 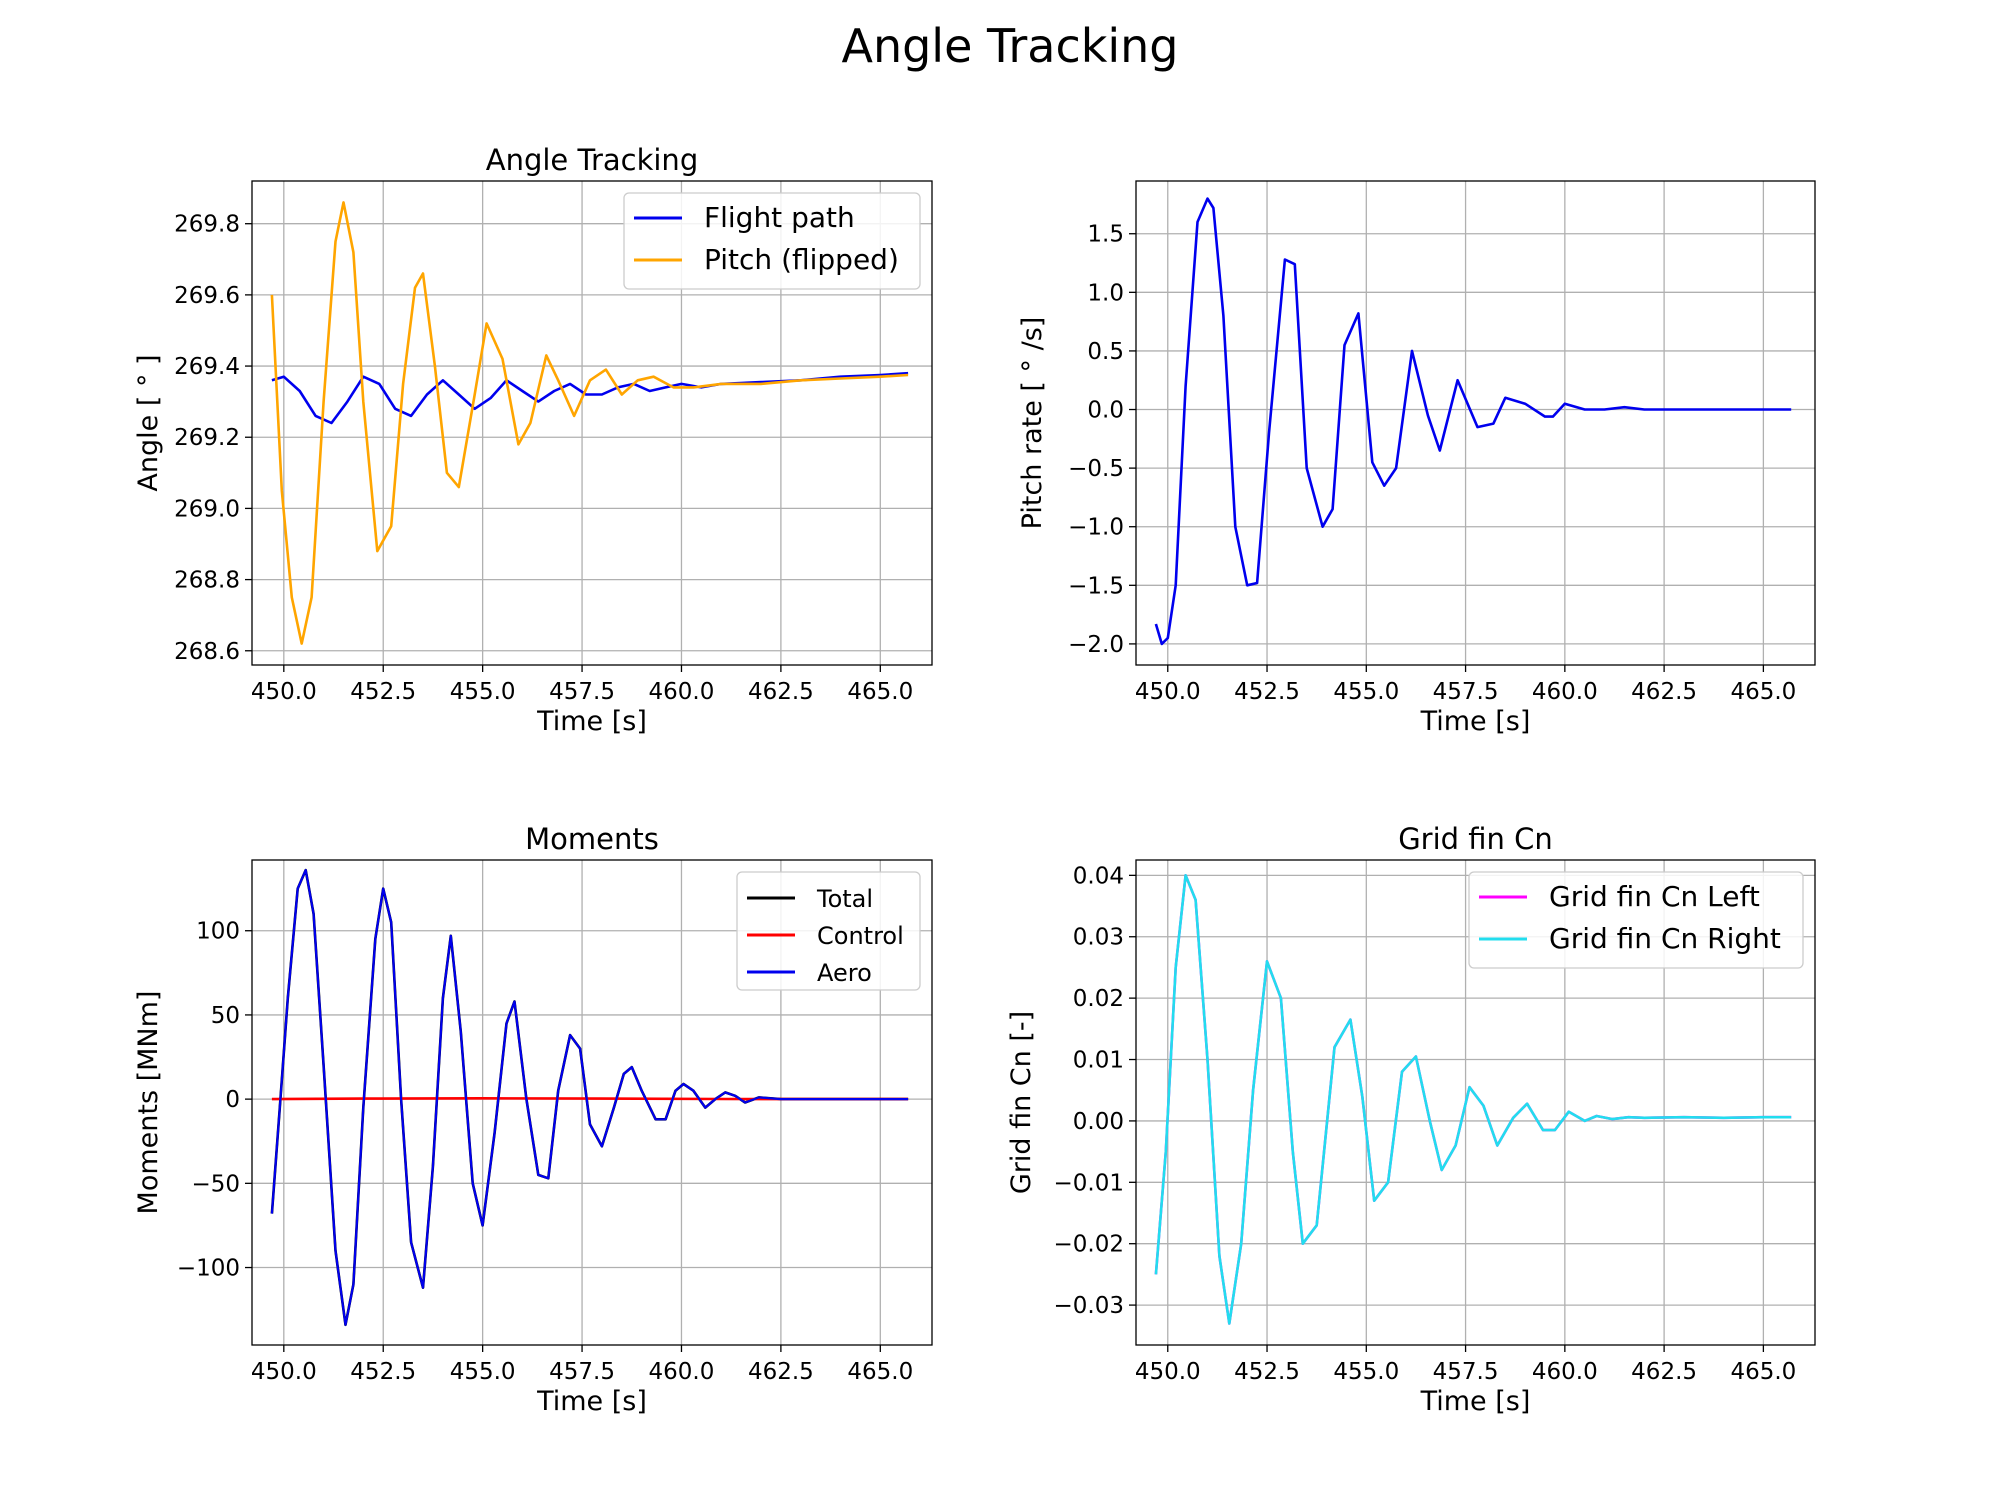 I want to click on y-tick-label: 0.5, so click(x=1105, y=352).